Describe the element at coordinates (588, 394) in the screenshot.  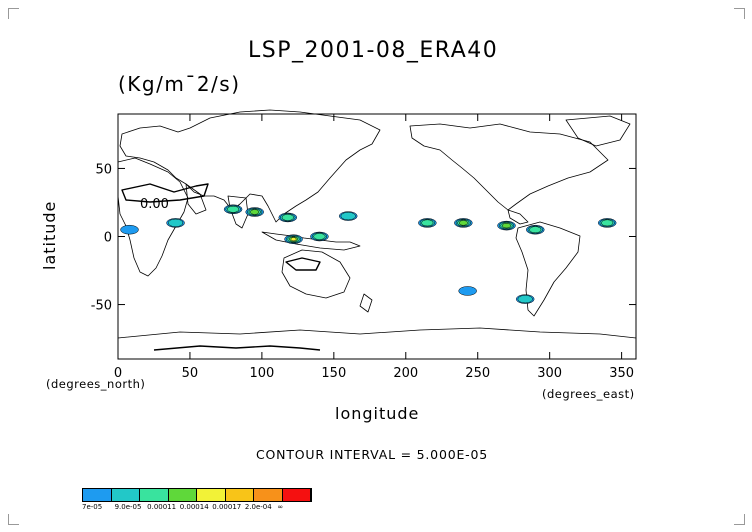
I see `x-unit-label: (degrees_east)` at that location.